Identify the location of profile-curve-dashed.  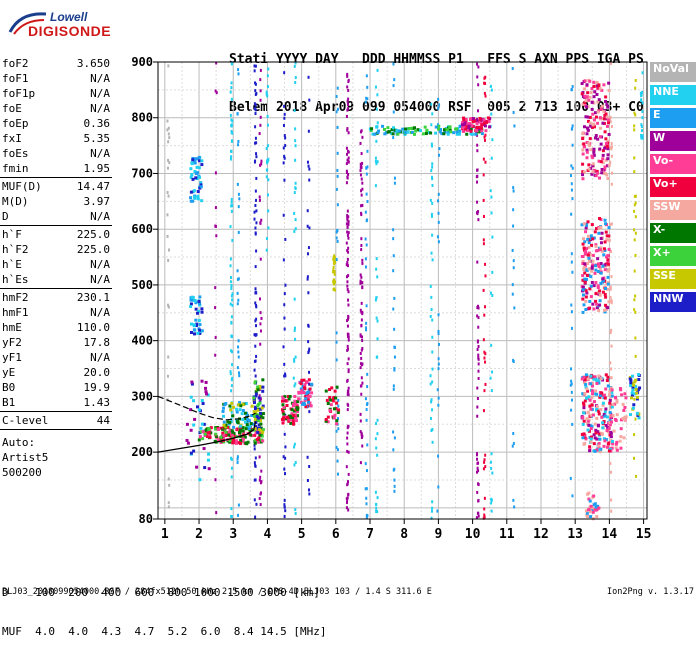
(206, 408).